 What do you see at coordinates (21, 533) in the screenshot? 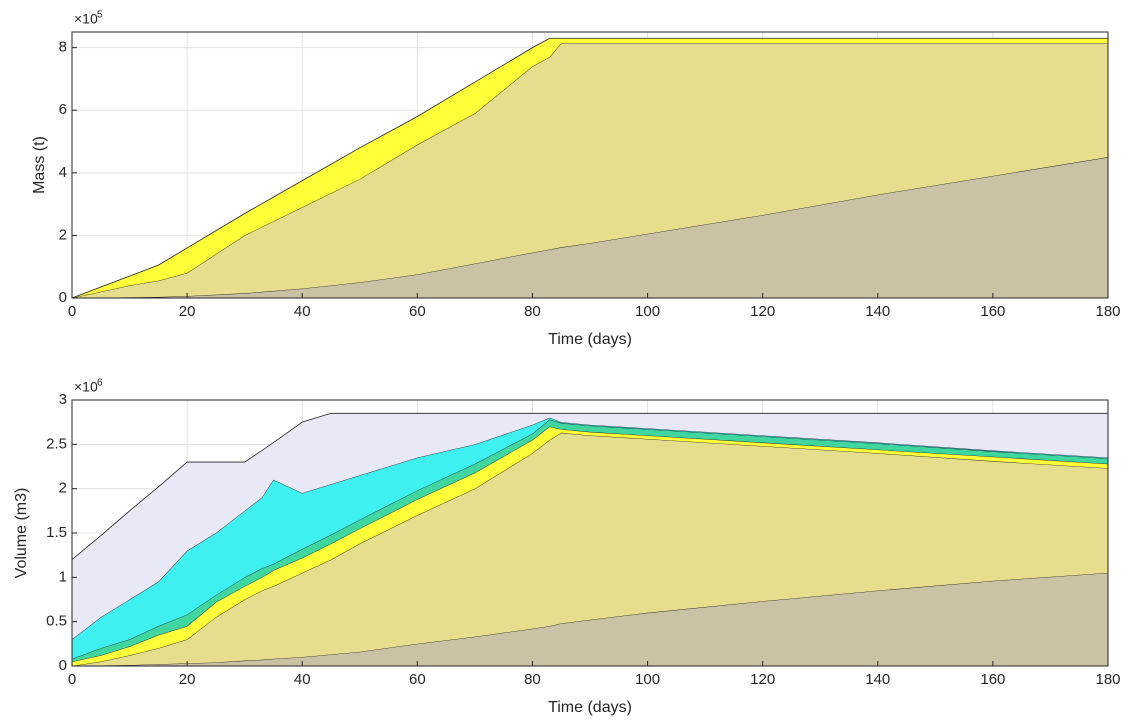
I see `y-axis-label: Volume (m3)` at bounding box center [21, 533].